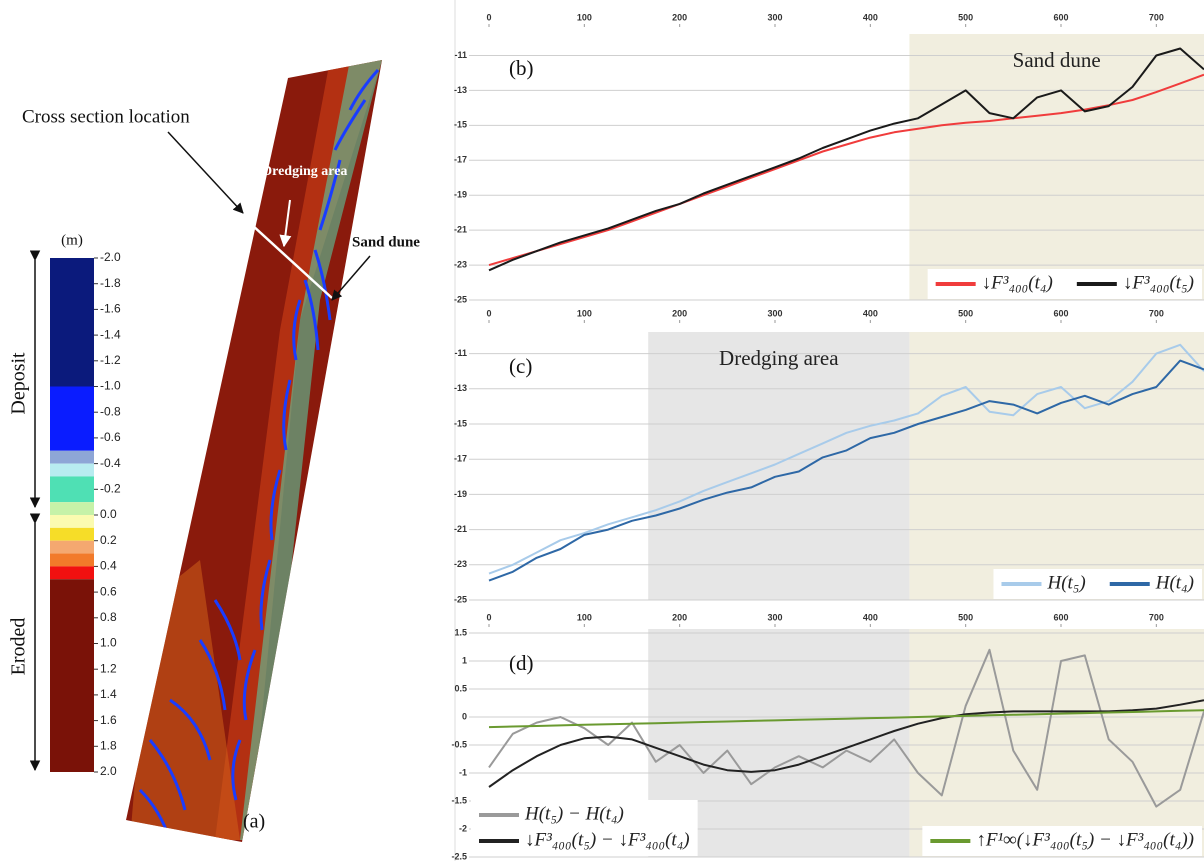 This screenshot has height=861, width=1204. I want to click on y-tick-label: 1.5, so click(460, 632).